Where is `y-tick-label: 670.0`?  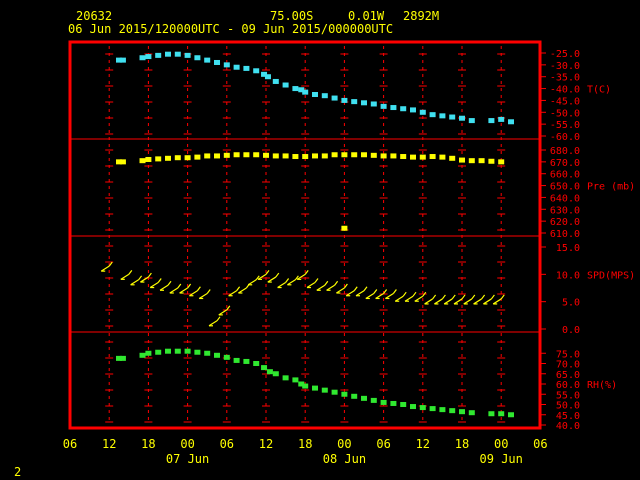 y-tick-label: 670.0 is located at coordinates (565, 163).